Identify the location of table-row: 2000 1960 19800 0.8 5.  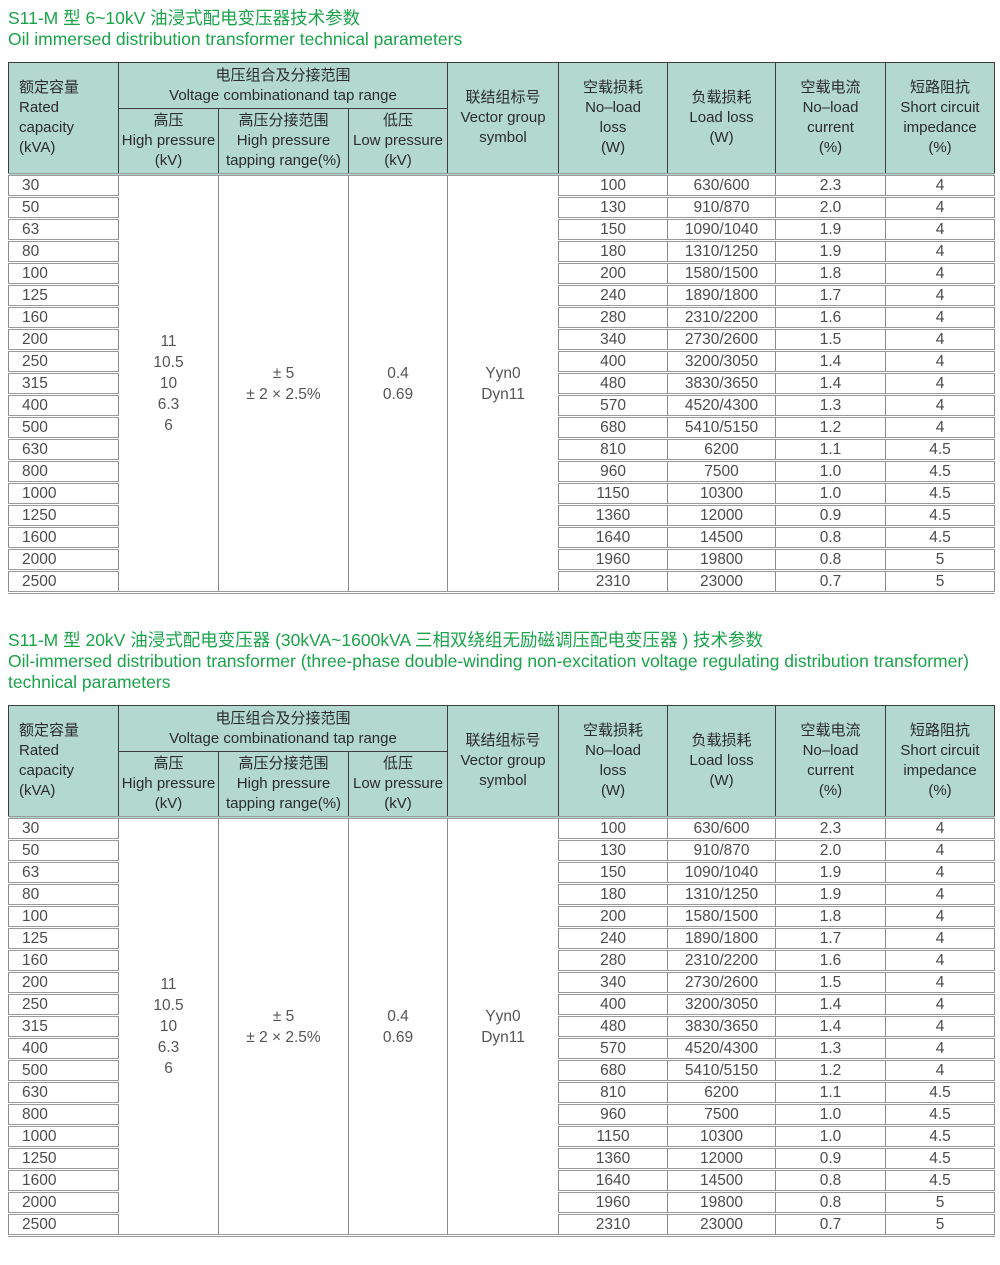
(502, 1202).